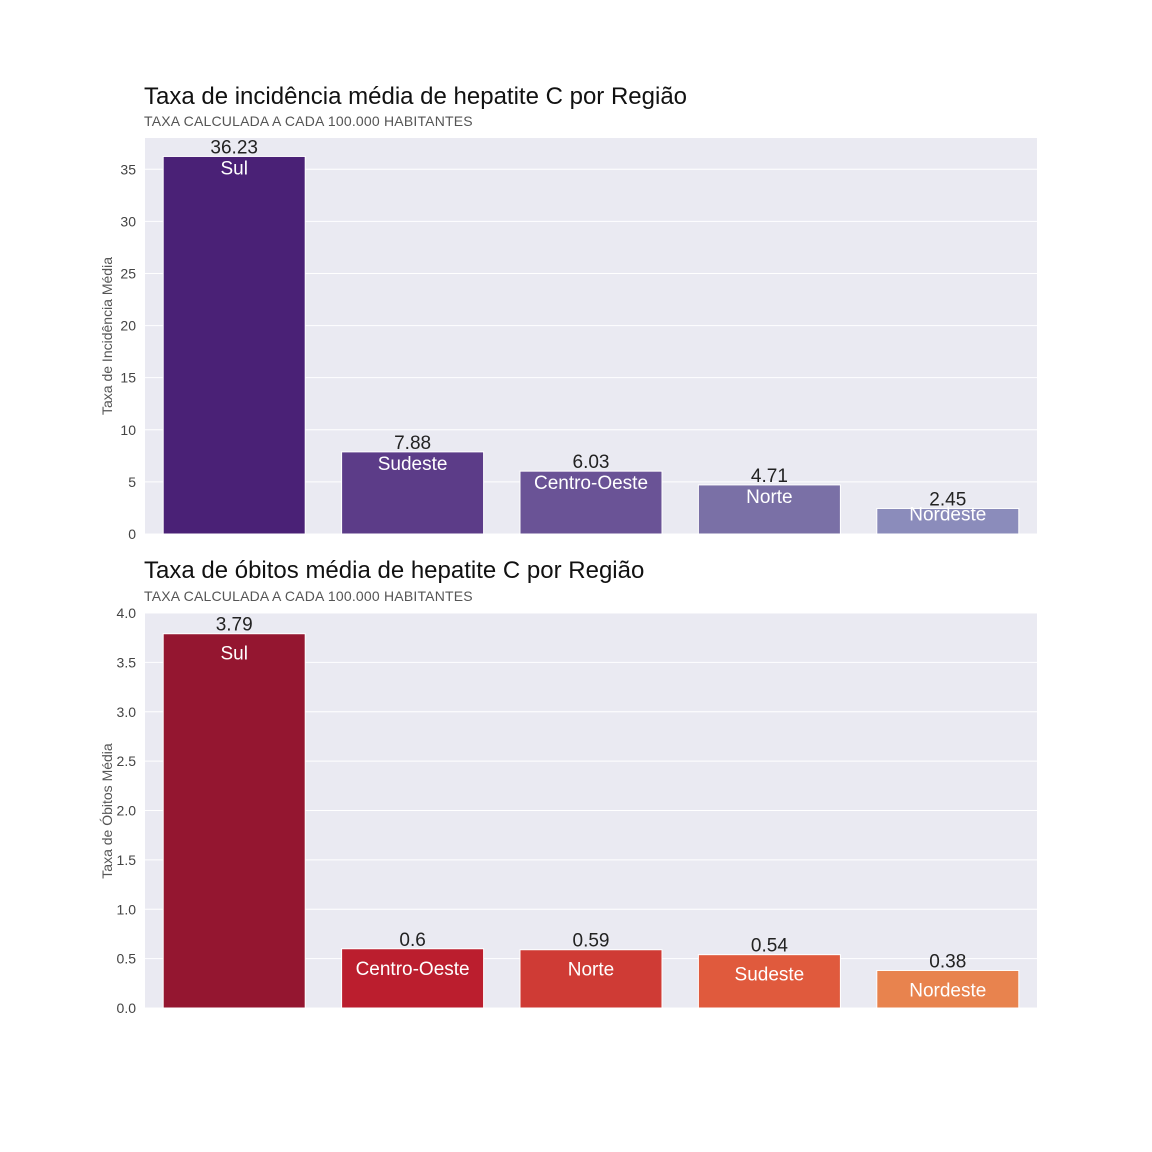 The image size is (1152, 1152). I want to click on data-label: 3.79, so click(234, 625).